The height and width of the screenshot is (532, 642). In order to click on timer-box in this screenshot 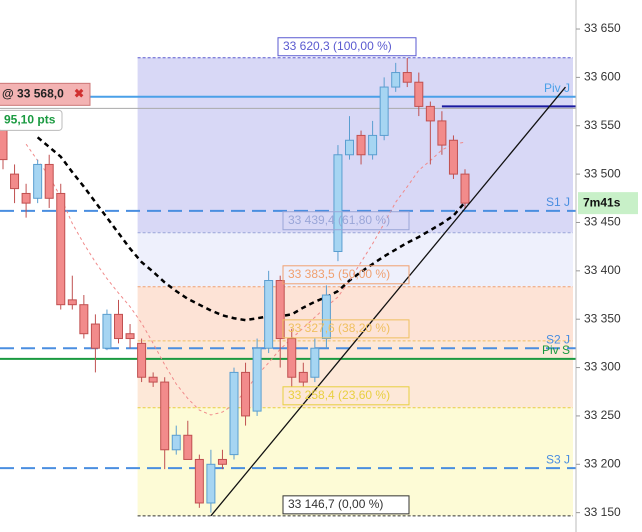, I will do `click(608, 203)`.